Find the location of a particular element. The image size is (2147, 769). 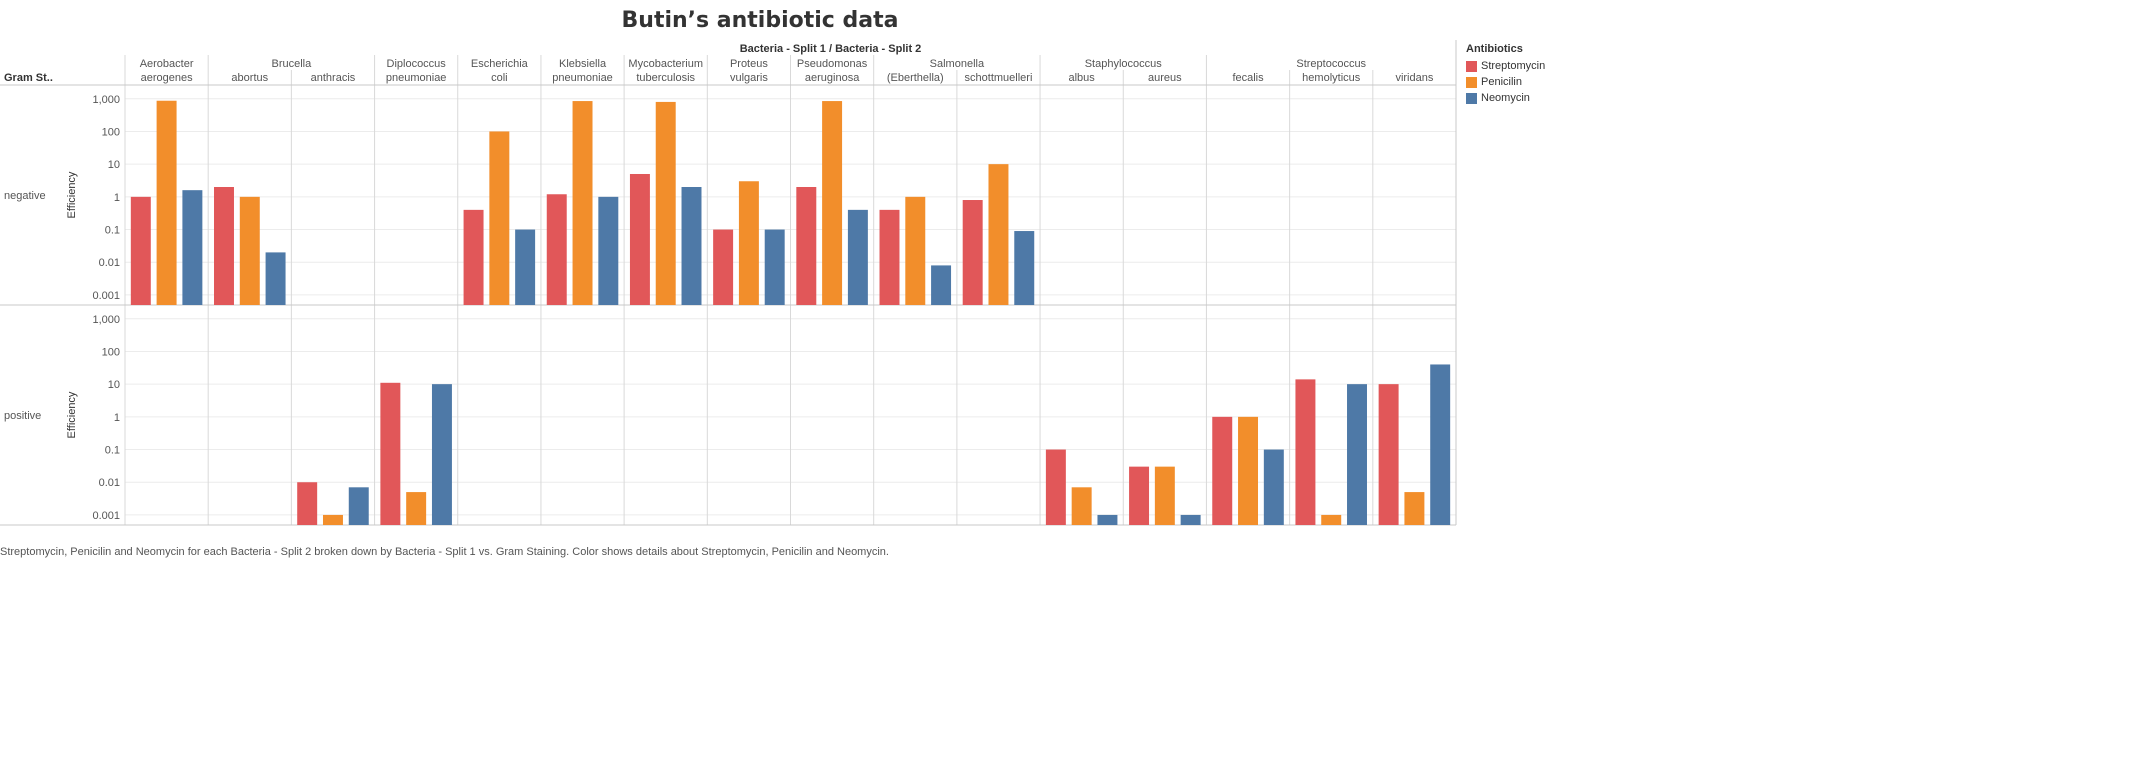

column-label: schottmuelleri is located at coordinates (999, 78).